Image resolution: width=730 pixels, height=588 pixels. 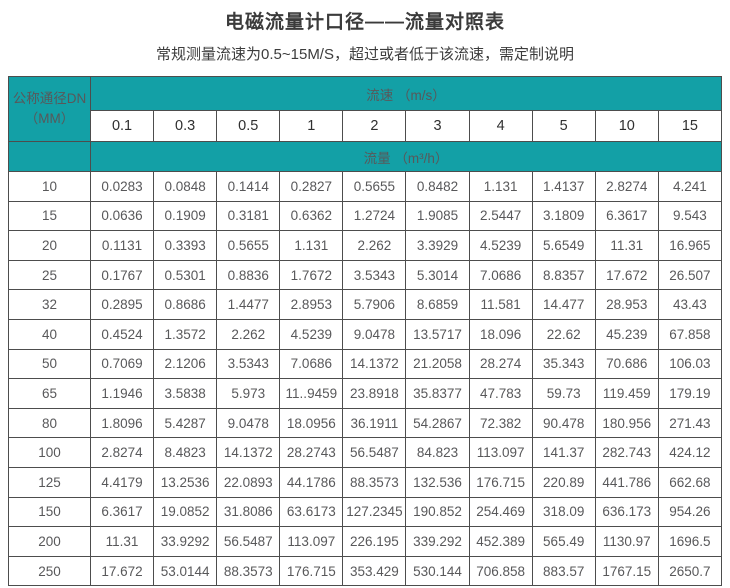 I want to click on flow-value-cell: 1.131, so click(x=500, y=186).